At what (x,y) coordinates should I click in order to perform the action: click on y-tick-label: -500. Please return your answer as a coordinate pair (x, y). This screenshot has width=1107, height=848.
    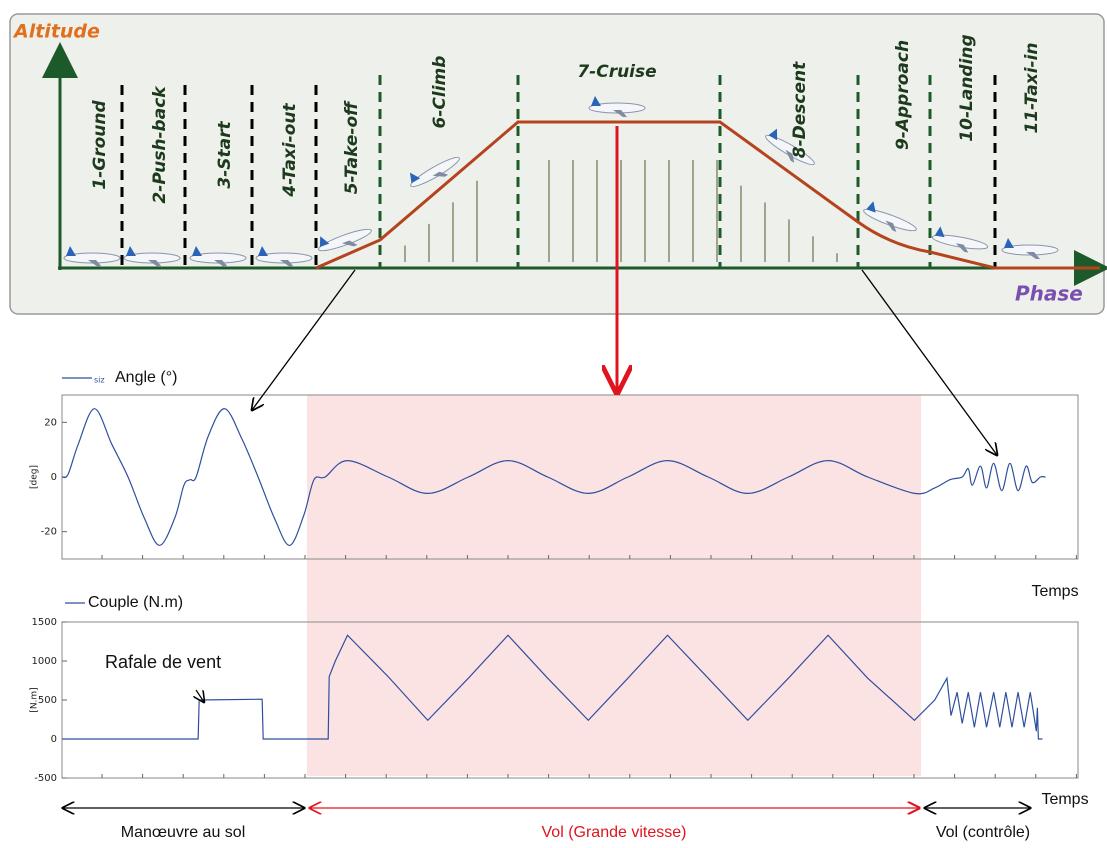
    Looking at the image, I should click on (45, 778).